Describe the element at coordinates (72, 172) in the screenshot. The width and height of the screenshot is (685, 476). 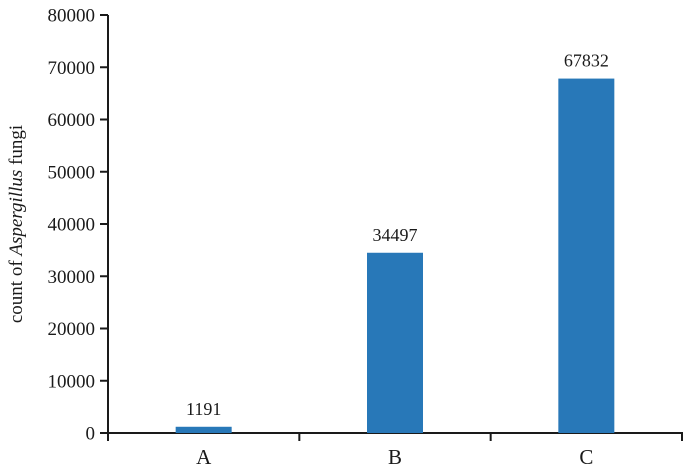
I see `y-tick-label: 50000` at that location.